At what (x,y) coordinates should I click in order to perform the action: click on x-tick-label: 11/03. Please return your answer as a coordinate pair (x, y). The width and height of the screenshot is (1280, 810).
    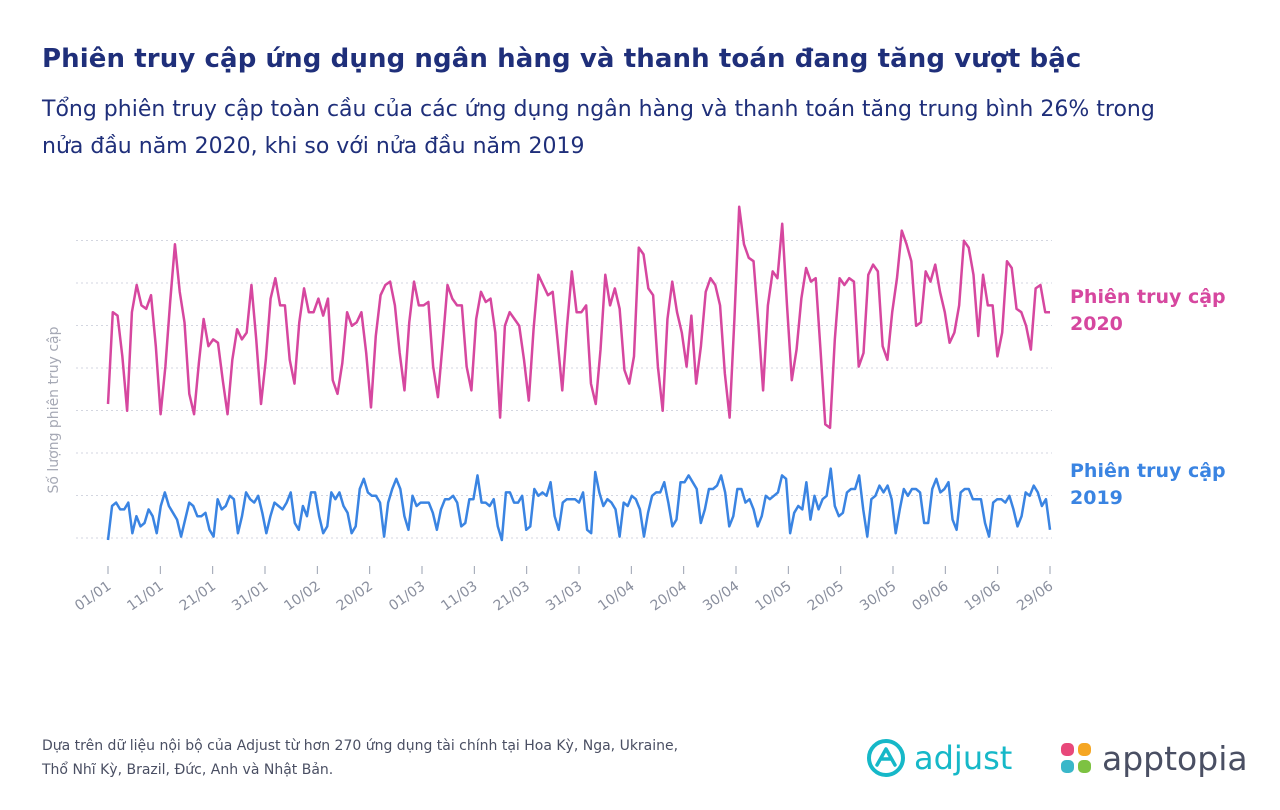
    Looking at the image, I should click on (459, 596).